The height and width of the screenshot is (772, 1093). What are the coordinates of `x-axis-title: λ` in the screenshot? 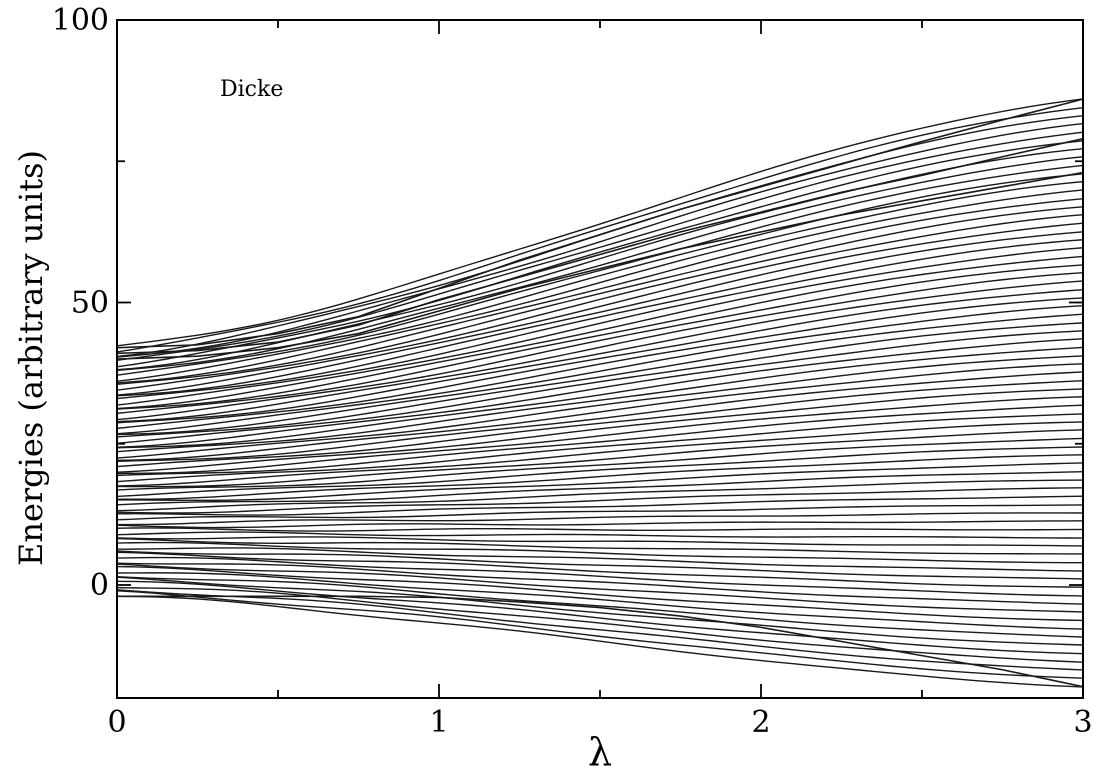 It's located at (600, 751).